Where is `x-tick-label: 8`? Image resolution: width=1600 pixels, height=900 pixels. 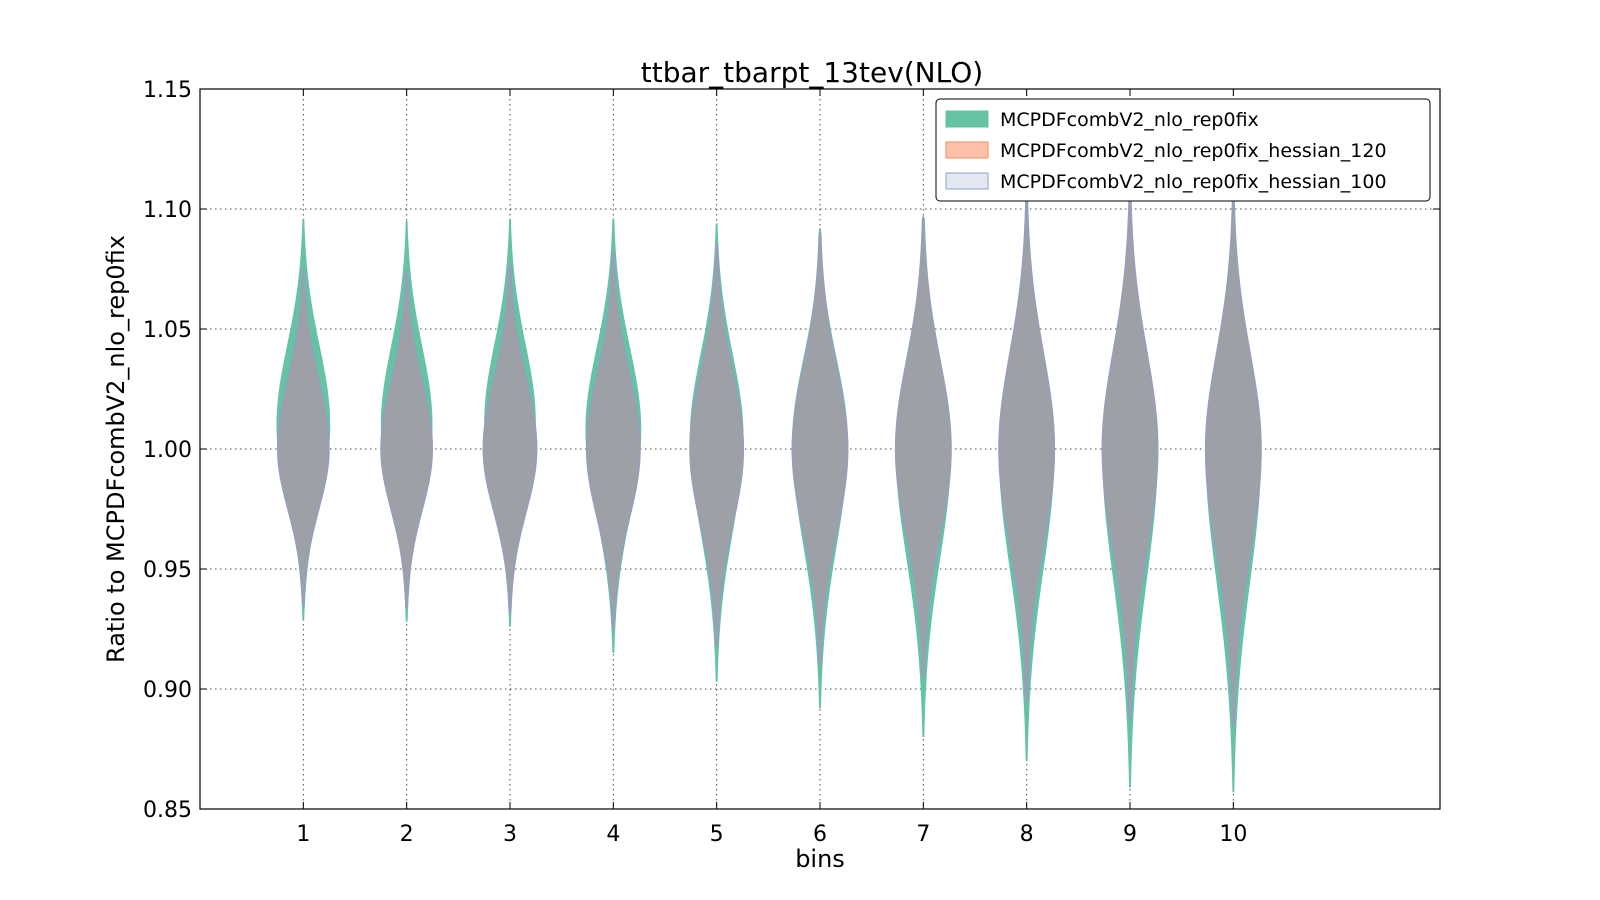
x-tick-label: 8 is located at coordinates (1027, 834).